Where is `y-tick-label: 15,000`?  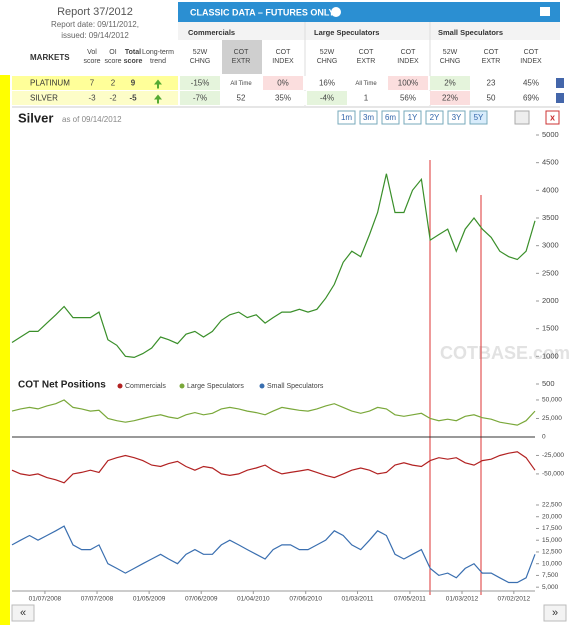
y-tick-label: 15,000 is located at coordinates (552, 540).